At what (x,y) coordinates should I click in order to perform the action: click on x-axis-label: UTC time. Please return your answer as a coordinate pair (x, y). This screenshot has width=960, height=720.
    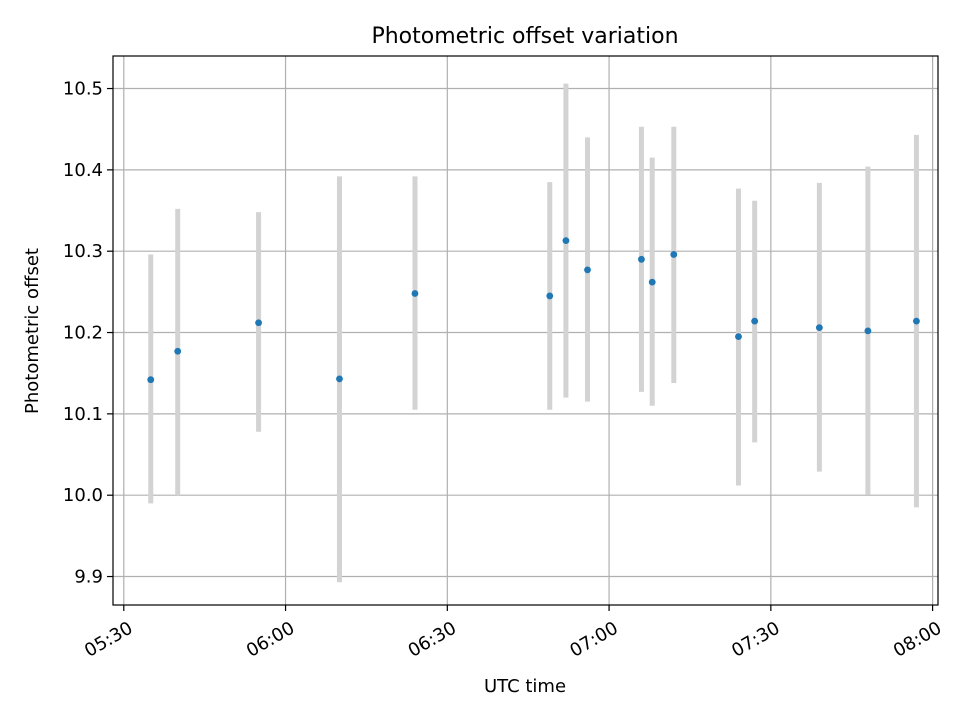
    Looking at the image, I should click on (525, 686).